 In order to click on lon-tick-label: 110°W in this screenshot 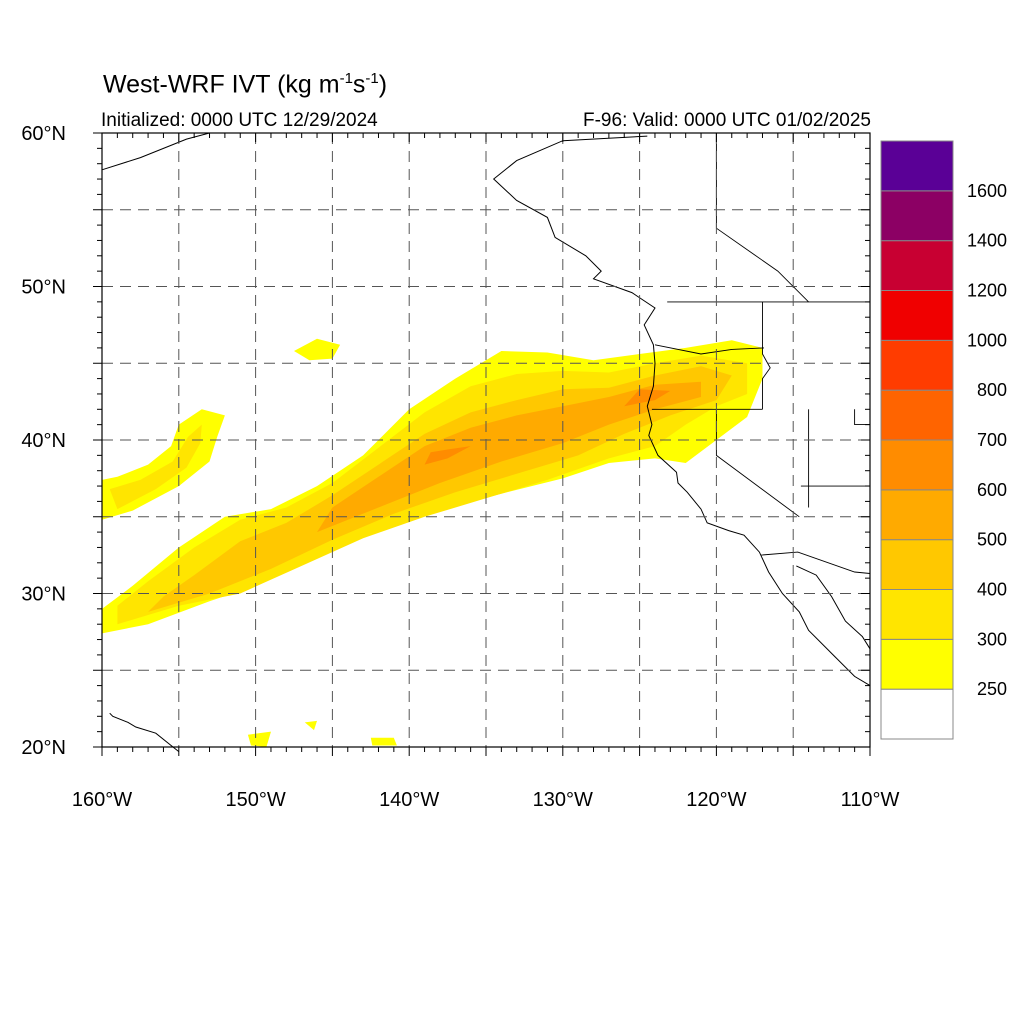, I will do `click(870, 800)`.